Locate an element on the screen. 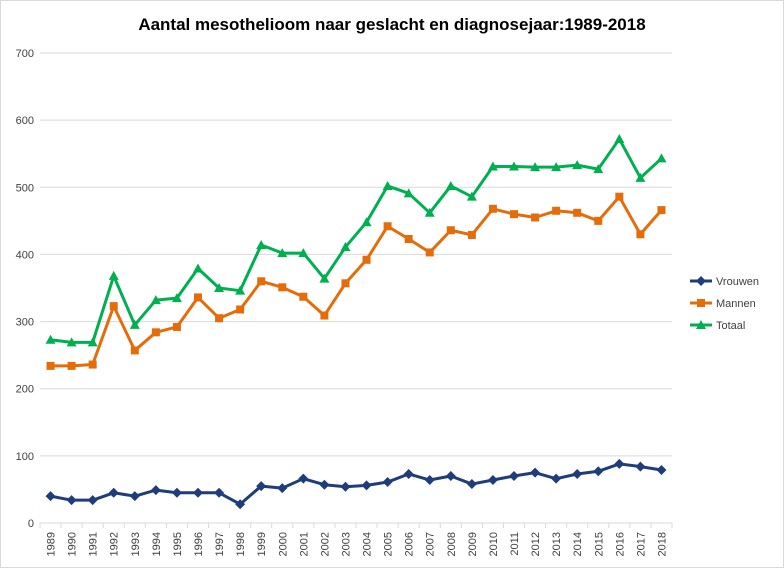 The width and height of the screenshot is (784, 568). x-tick-label: 1999 is located at coordinates (262, 544).